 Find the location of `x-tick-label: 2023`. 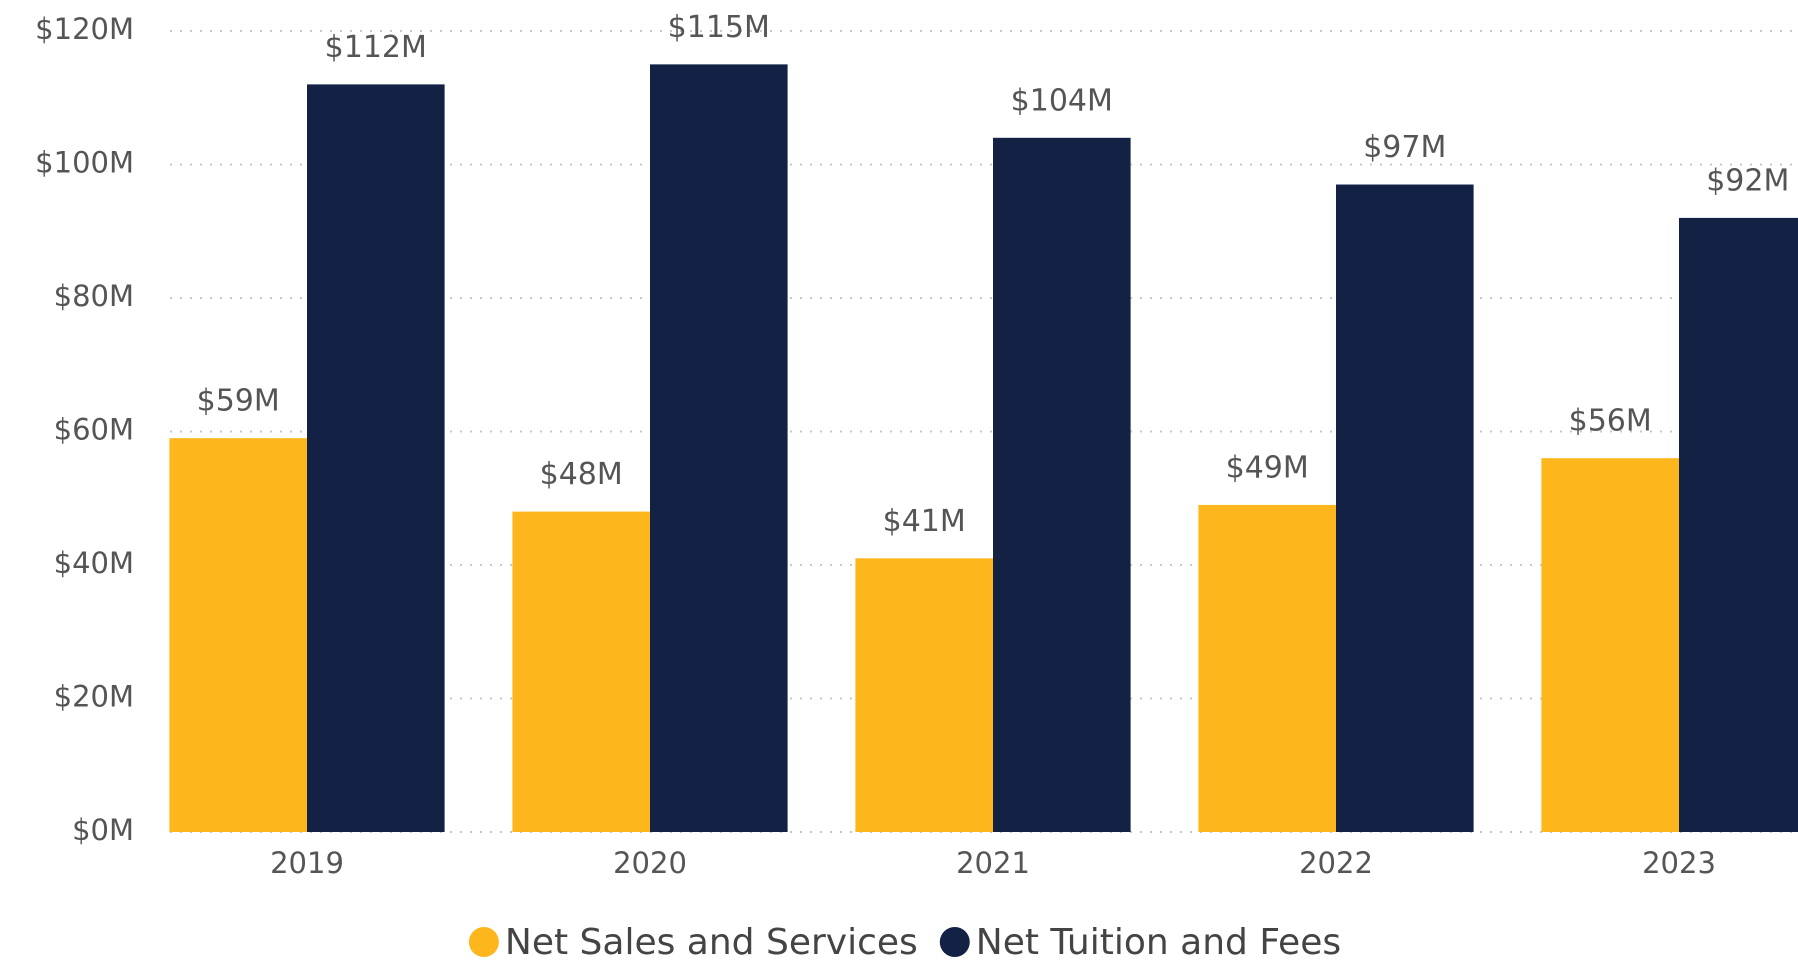

x-tick-label: 2023 is located at coordinates (1679, 863).